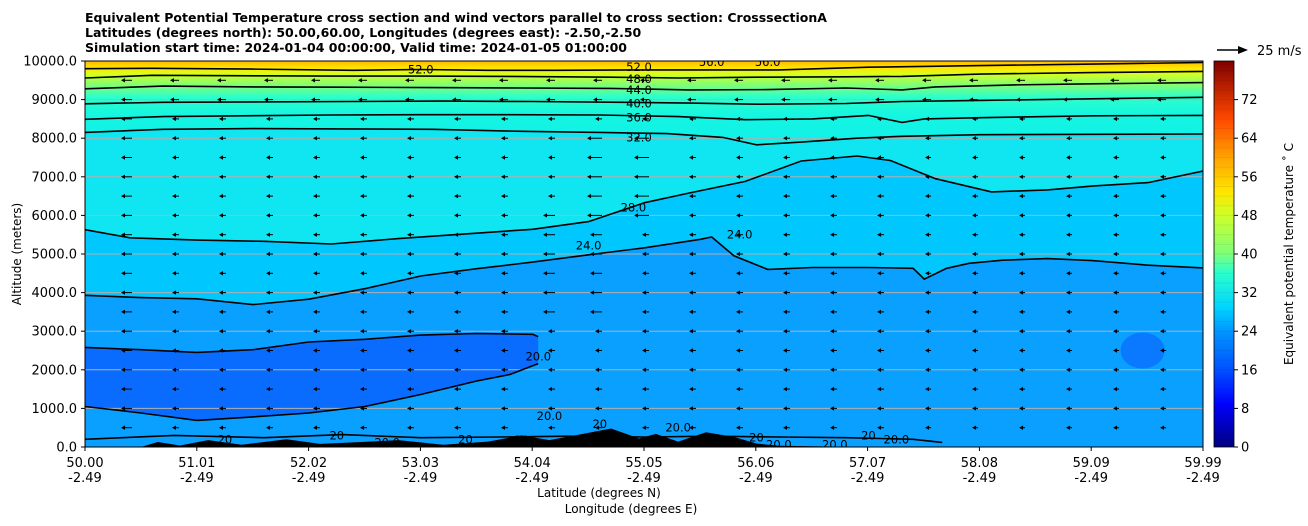  What do you see at coordinates (867, 463) in the screenshot?
I see `x-tick-label-lat: 57.07` at bounding box center [867, 463].